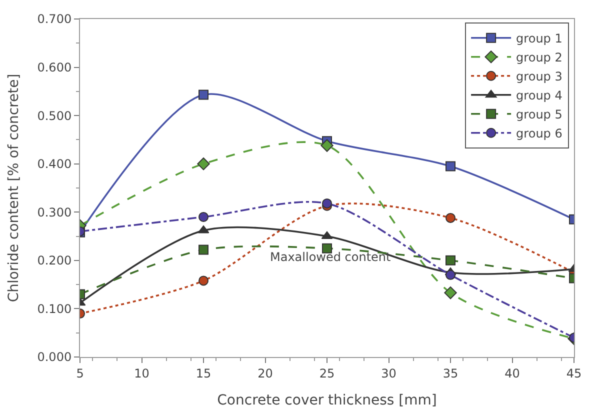  What do you see at coordinates (14, 188) in the screenshot?
I see `y-axis-title: Chloride content [% of concrete]` at bounding box center [14, 188].